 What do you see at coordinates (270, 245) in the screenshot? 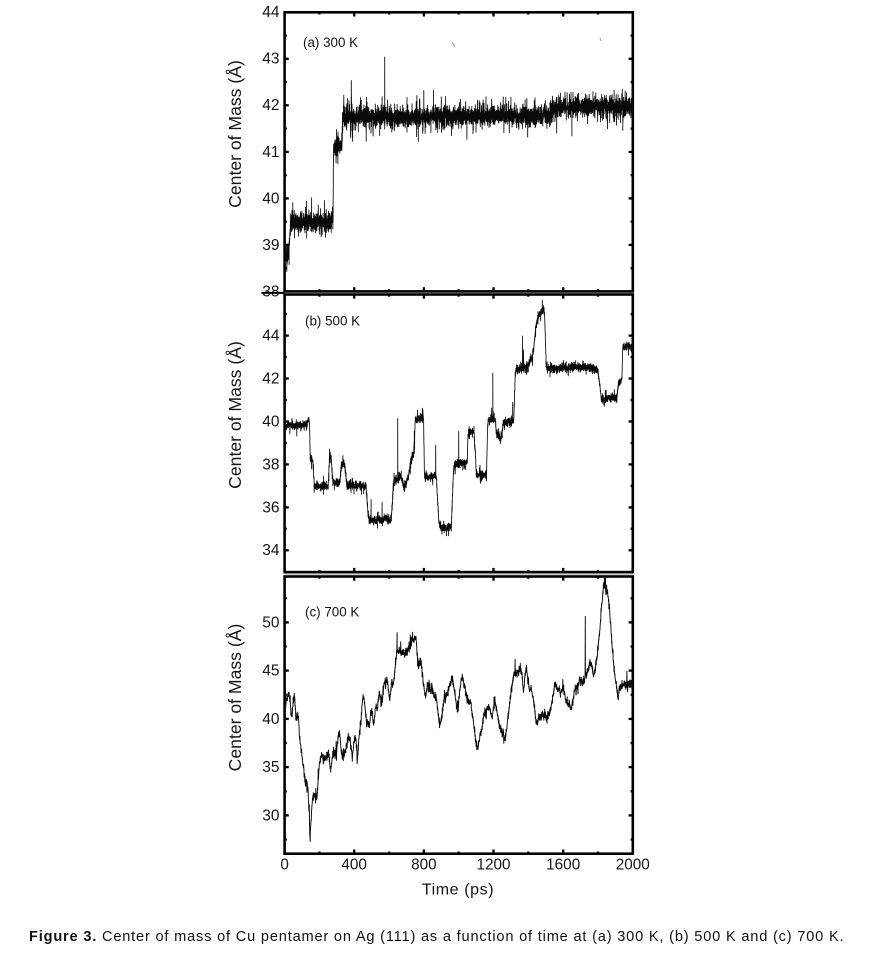
I see `svg-text: 39` at bounding box center [270, 245].